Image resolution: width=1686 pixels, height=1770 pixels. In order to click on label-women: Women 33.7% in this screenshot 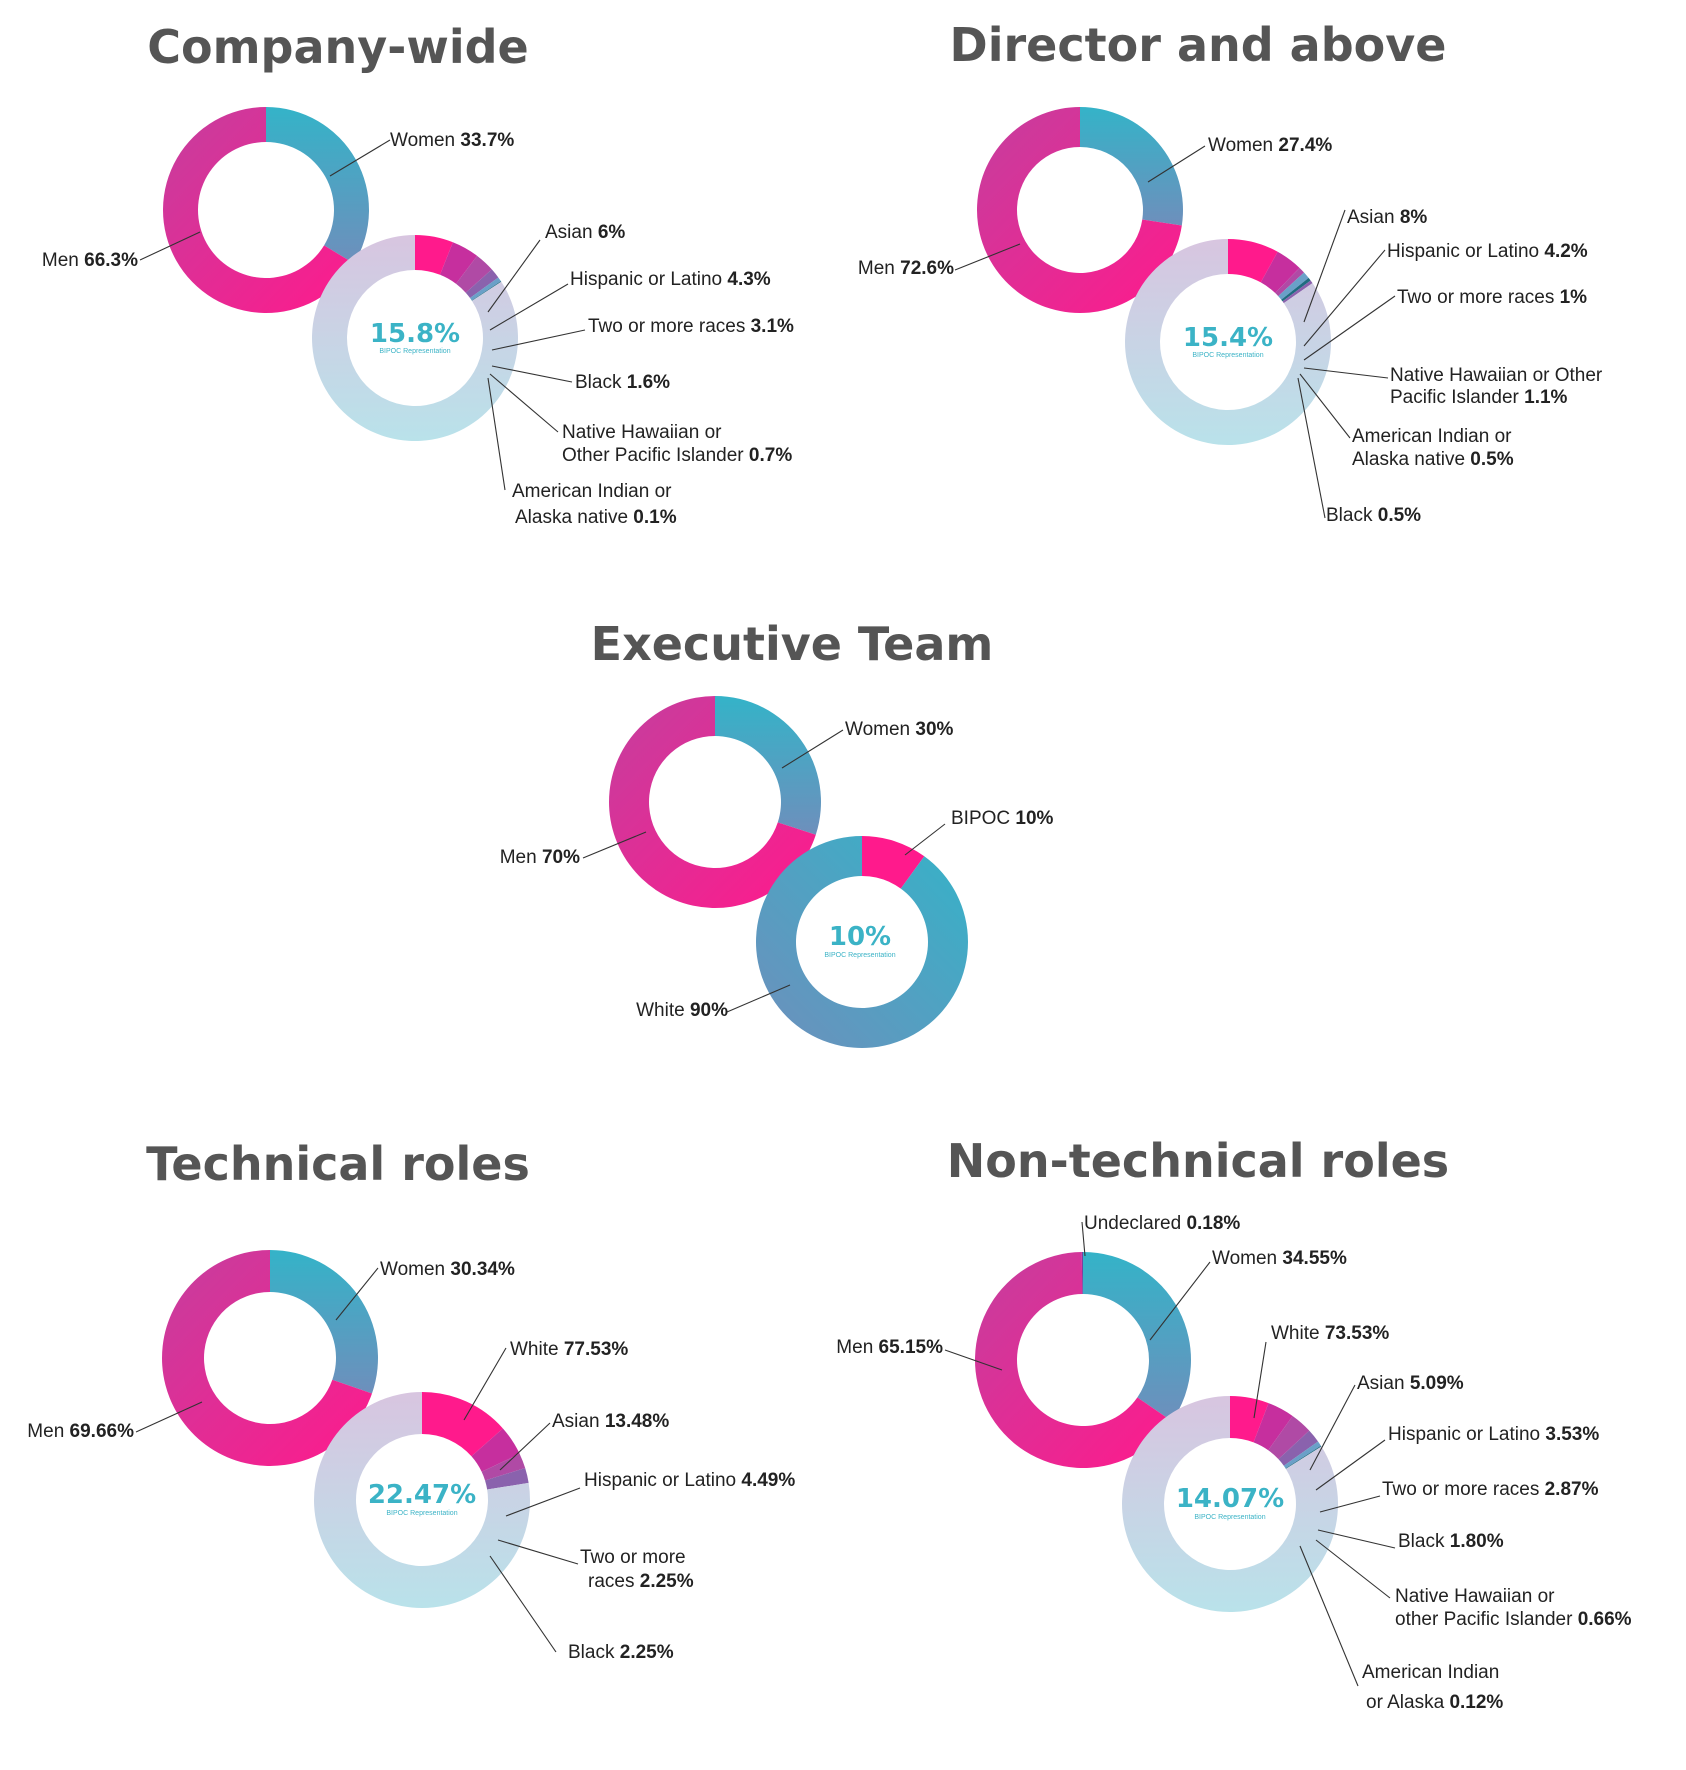, I will do `click(452, 140)`.